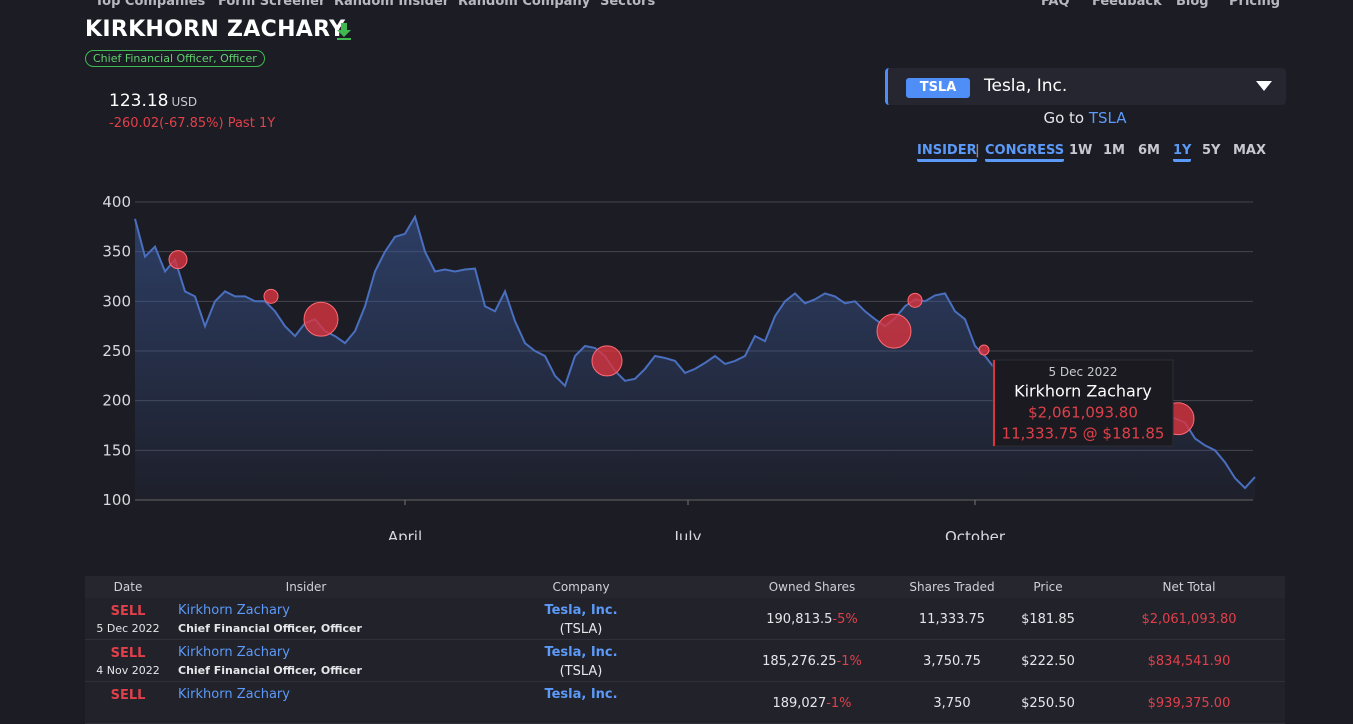 Image resolution: width=1353 pixels, height=724 pixels. Describe the element at coordinates (344, 31) in the screenshot. I see `download-icon` at that location.